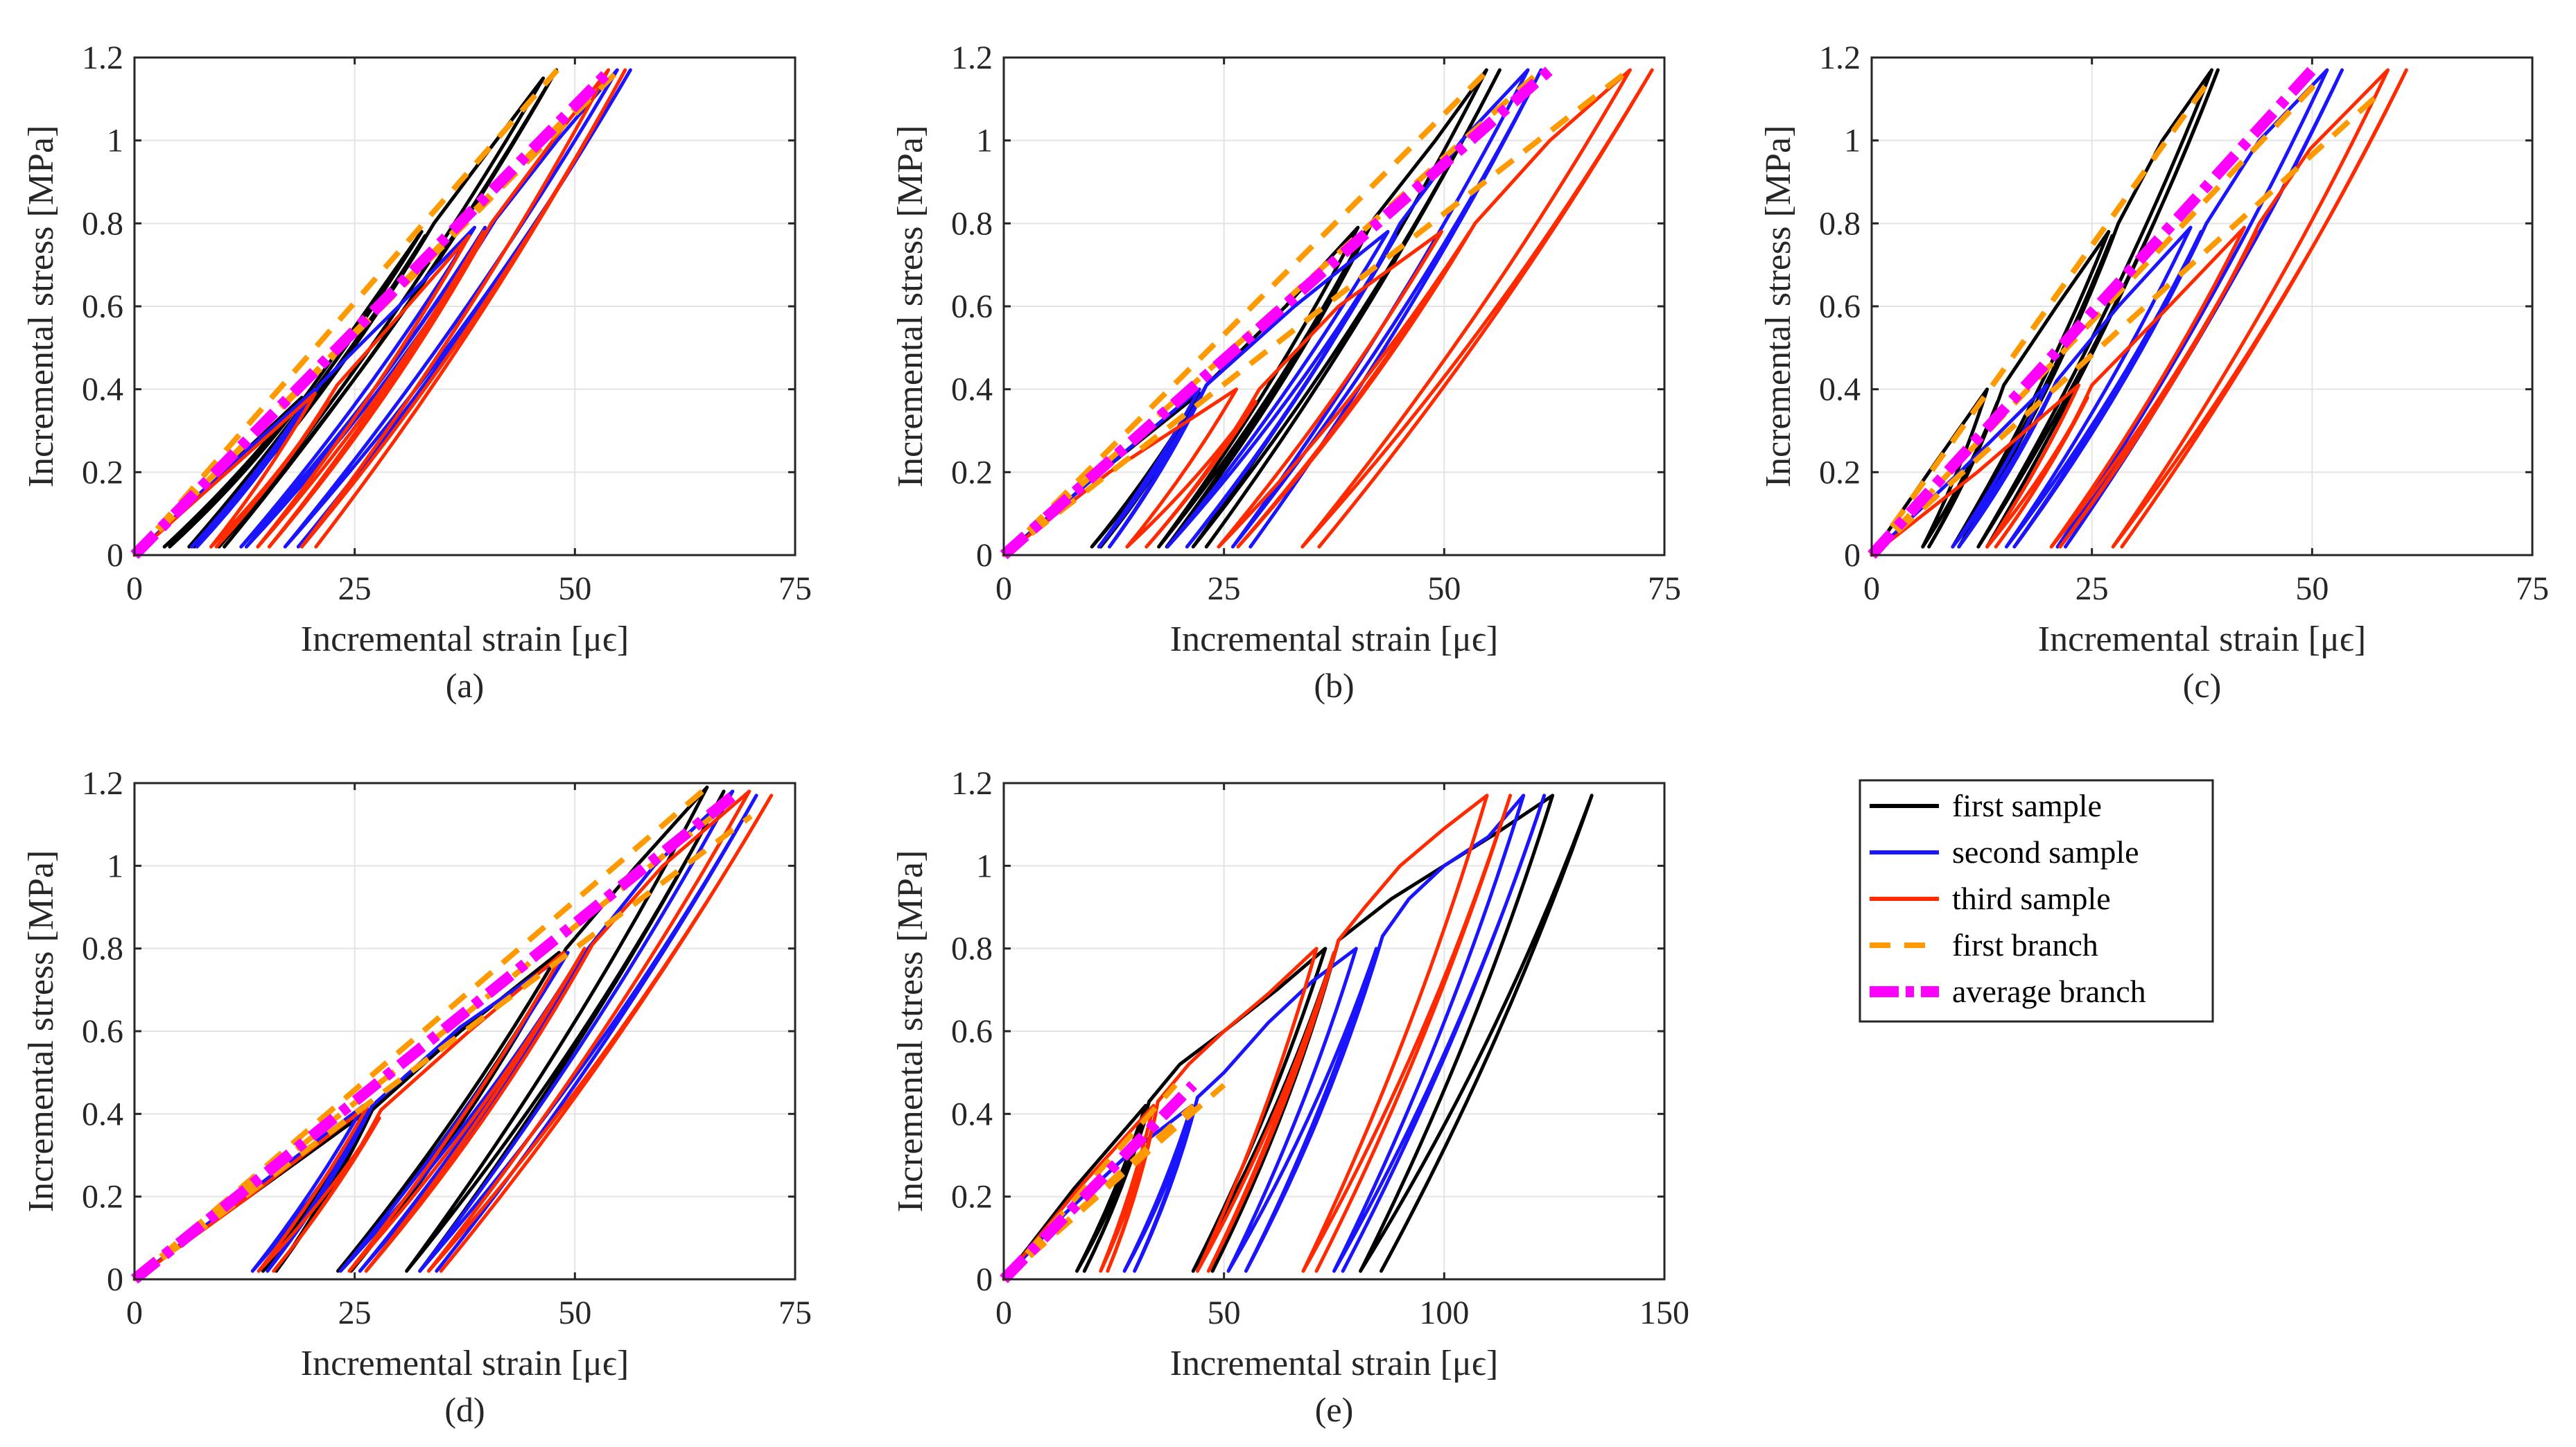 Image resolution: width=2576 pixels, height=1447 pixels. I want to click on legend-entry-second-sample: second sample, so click(2004, 852).